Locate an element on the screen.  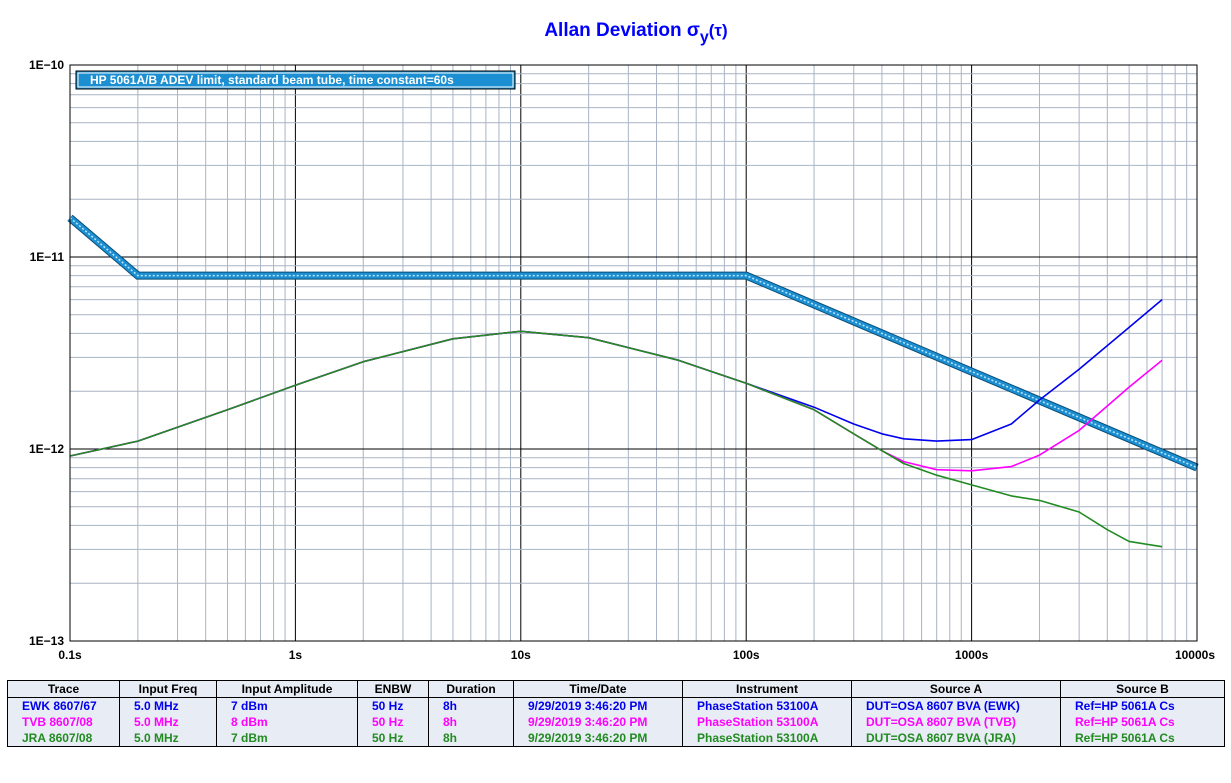
chart-title-end: (τ) is located at coordinates (718, 30).